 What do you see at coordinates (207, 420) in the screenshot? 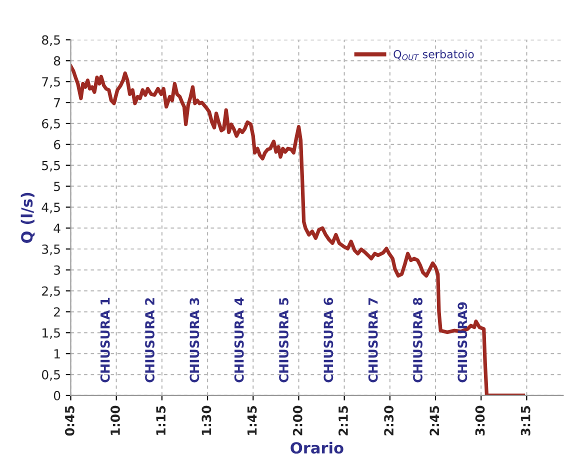
I see `x-tick-label: 1:30` at bounding box center [207, 420].